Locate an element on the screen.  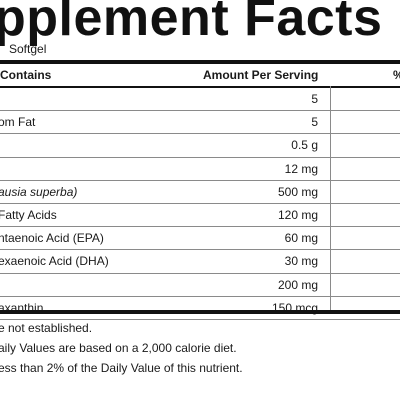
header-amount: Amount Per Serving is located at coordinates (261, 75).